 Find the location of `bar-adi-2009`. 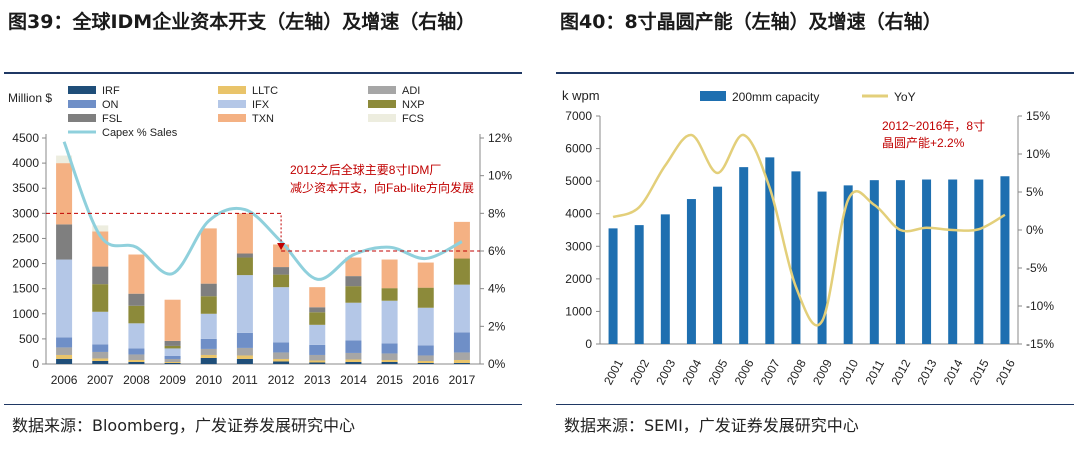

bar-adi-2009 is located at coordinates (172, 360).